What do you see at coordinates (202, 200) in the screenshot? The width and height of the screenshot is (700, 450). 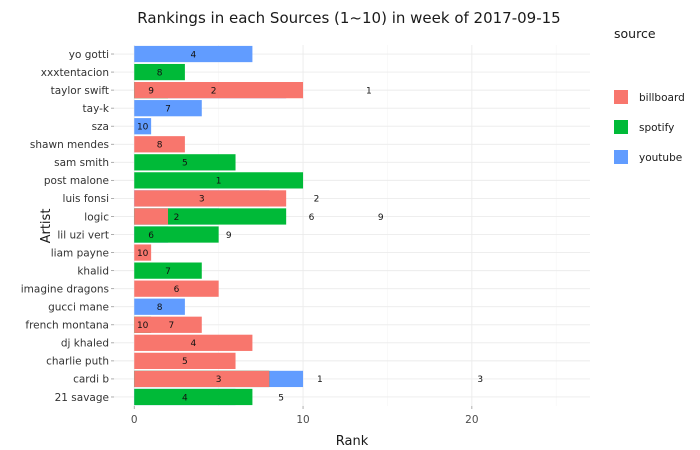 I see `bar-label-luis-fonsi-youtube: 3` at bounding box center [202, 200].